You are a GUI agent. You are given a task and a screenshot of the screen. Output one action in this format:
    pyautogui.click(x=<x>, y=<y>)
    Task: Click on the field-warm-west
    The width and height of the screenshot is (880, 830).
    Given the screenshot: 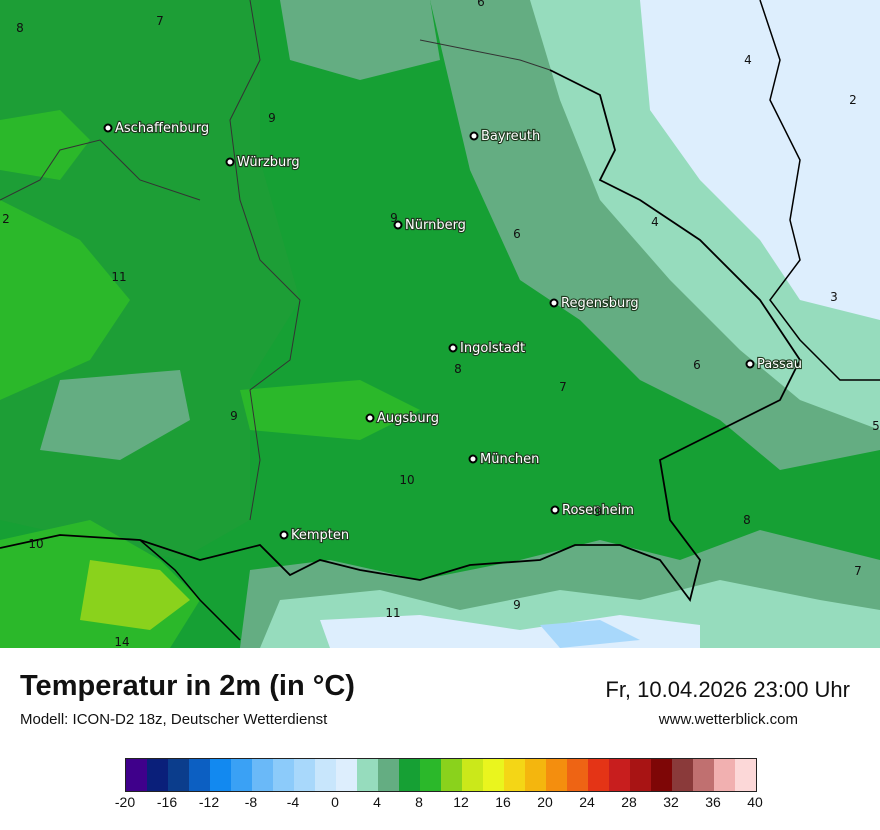 What is the action you would take?
    pyautogui.click(x=65, y=300)
    